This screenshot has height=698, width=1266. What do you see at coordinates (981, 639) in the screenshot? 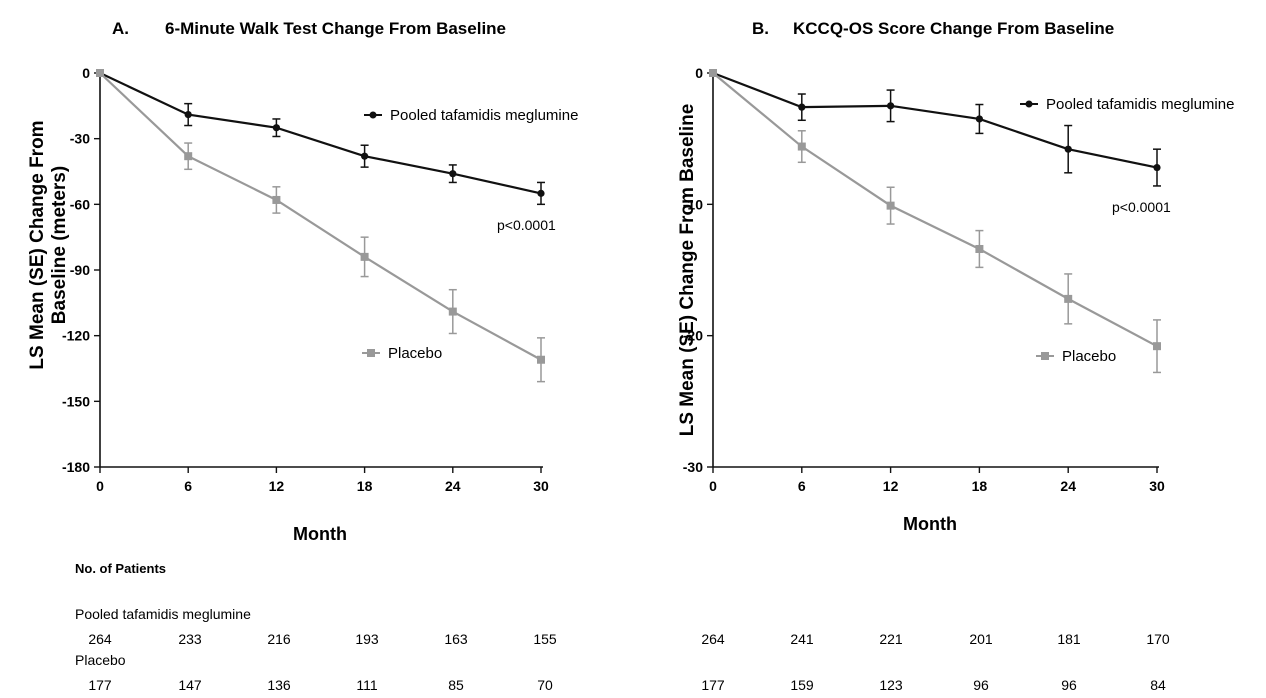
I see `patients-count-pooled: 201` at bounding box center [981, 639].